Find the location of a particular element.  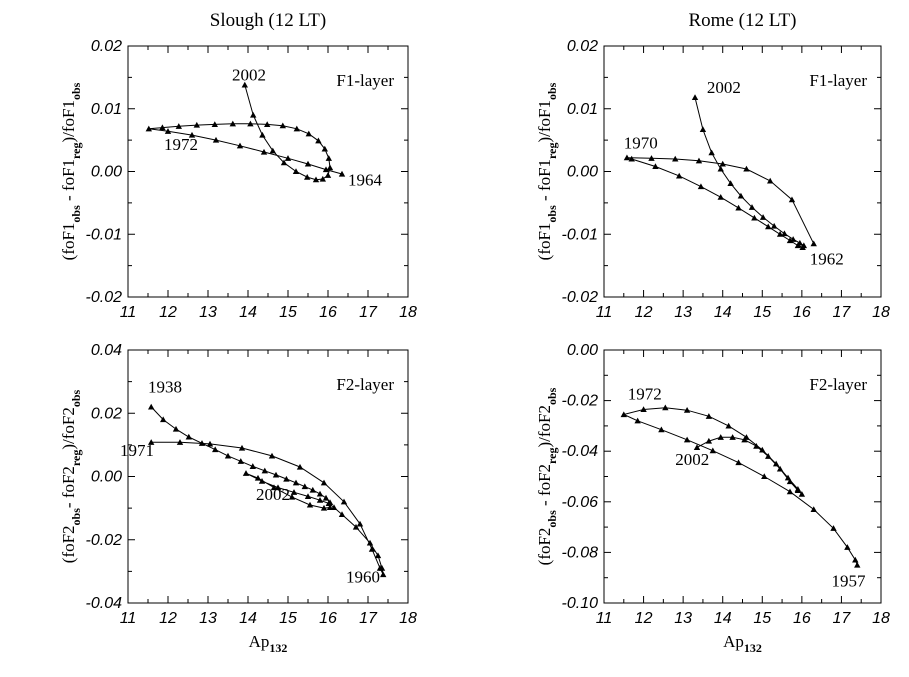

layer-annotation: F2-layer is located at coordinates (838, 384).